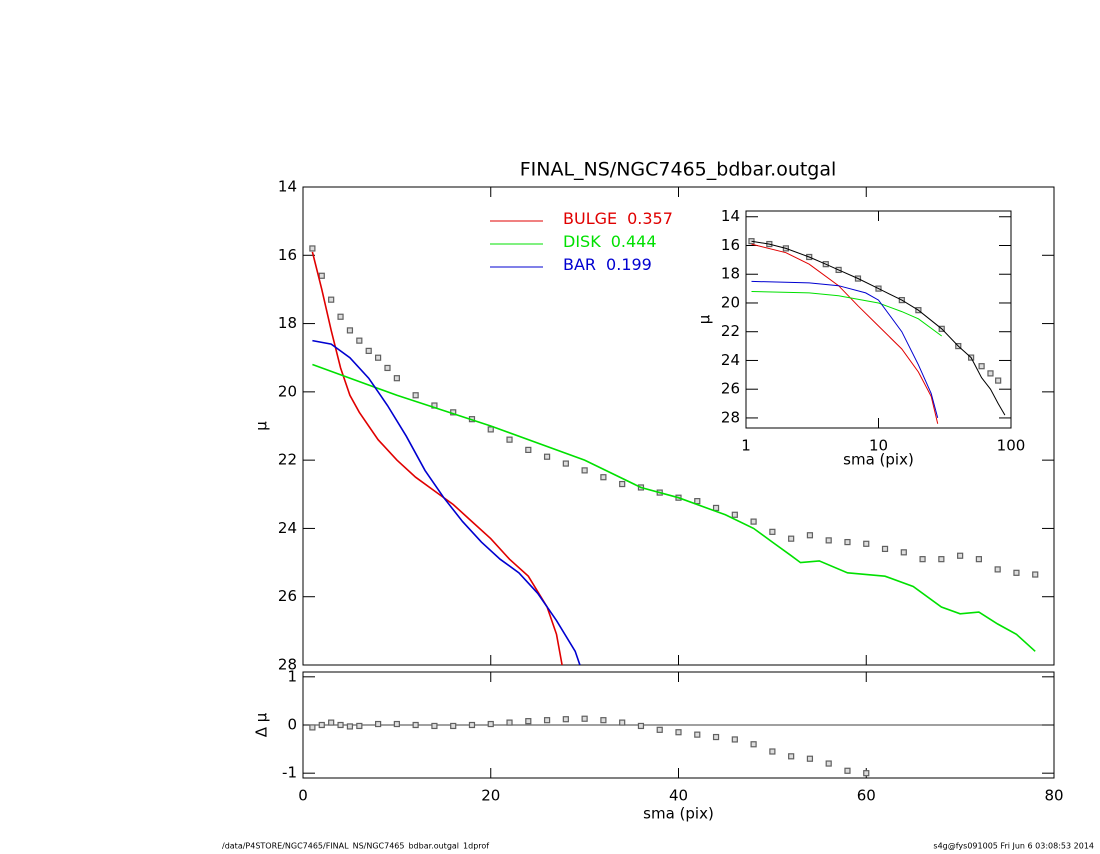 The image size is (1100, 854). What do you see at coordinates (287, 187) in the screenshot?
I see `y-tick-label: 14` at bounding box center [287, 187].